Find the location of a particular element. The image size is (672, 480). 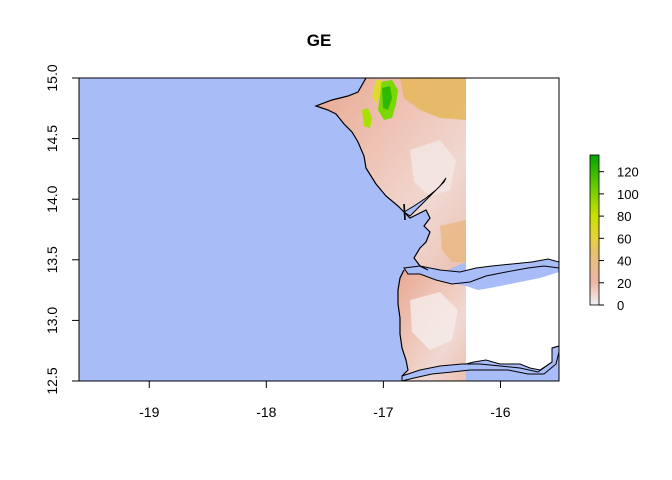

y-tick-label: 13.5 is located at coordinates (52, 259).